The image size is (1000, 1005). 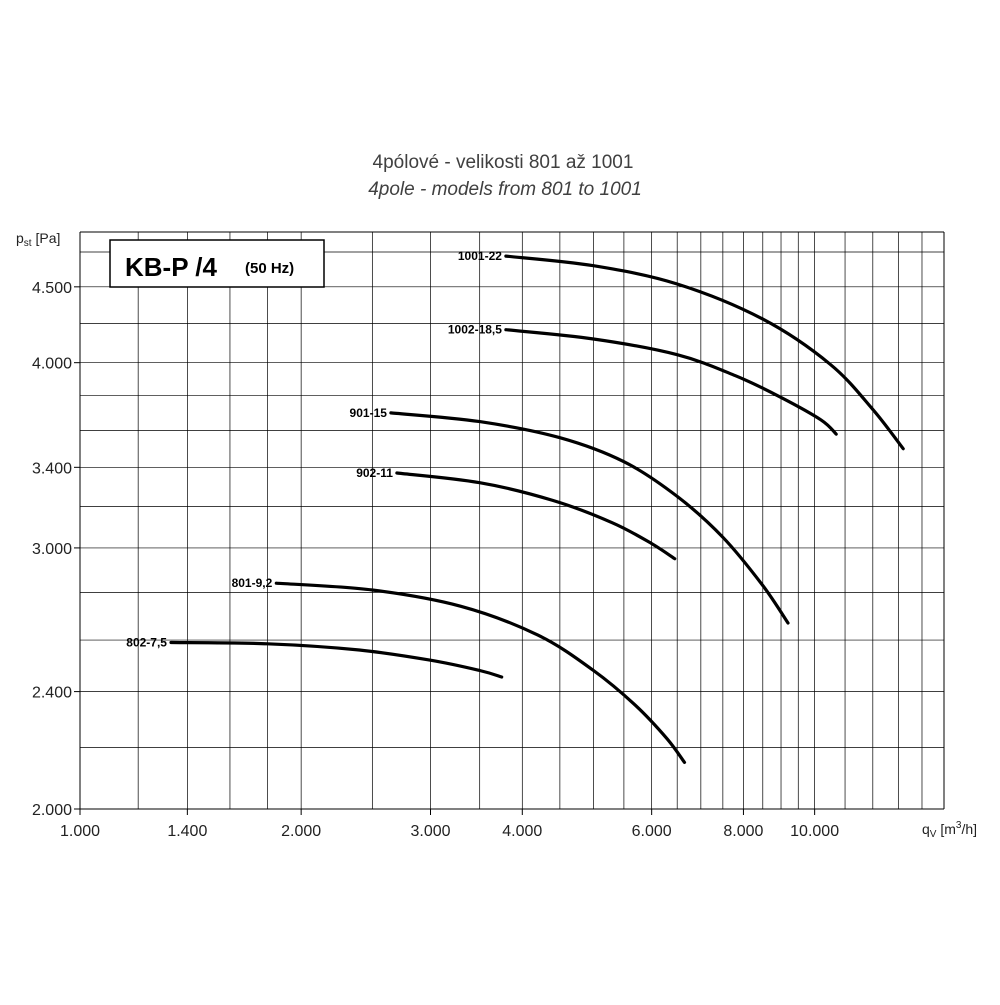 I want to click on model-box-title: KB-P /4, so click(x=171, y=267).